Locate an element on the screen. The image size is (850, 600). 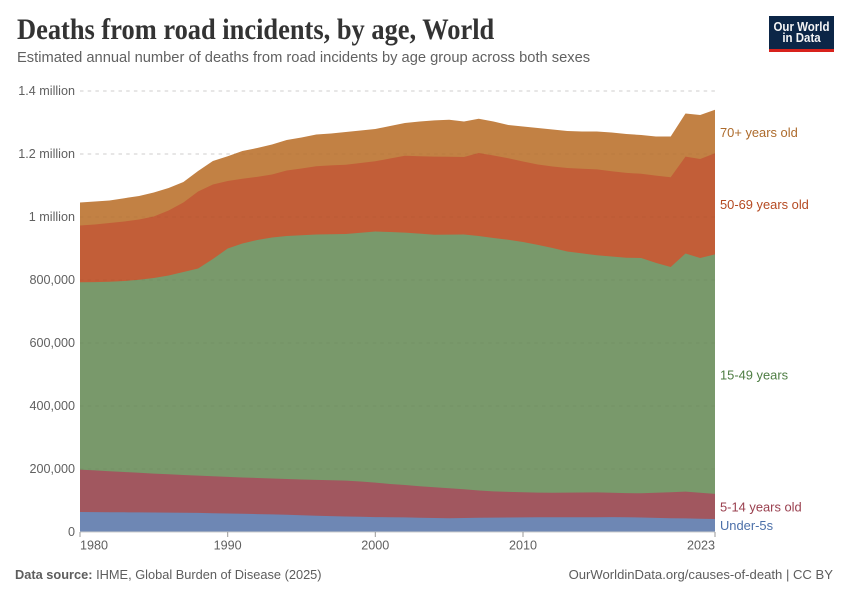
svg-text: 5-14 years old is located at coordinates (761, 507).